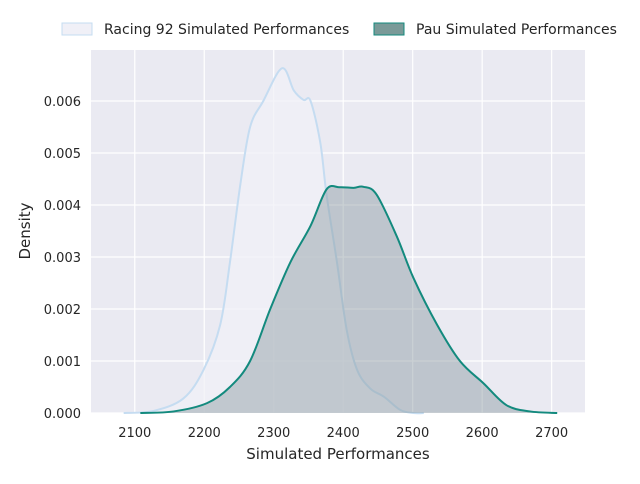 This screenshot has height=484, width=640. Describe the element at coordinates (482, 433) in the screenshot. I see `x-tick-label: 2600` at that location.